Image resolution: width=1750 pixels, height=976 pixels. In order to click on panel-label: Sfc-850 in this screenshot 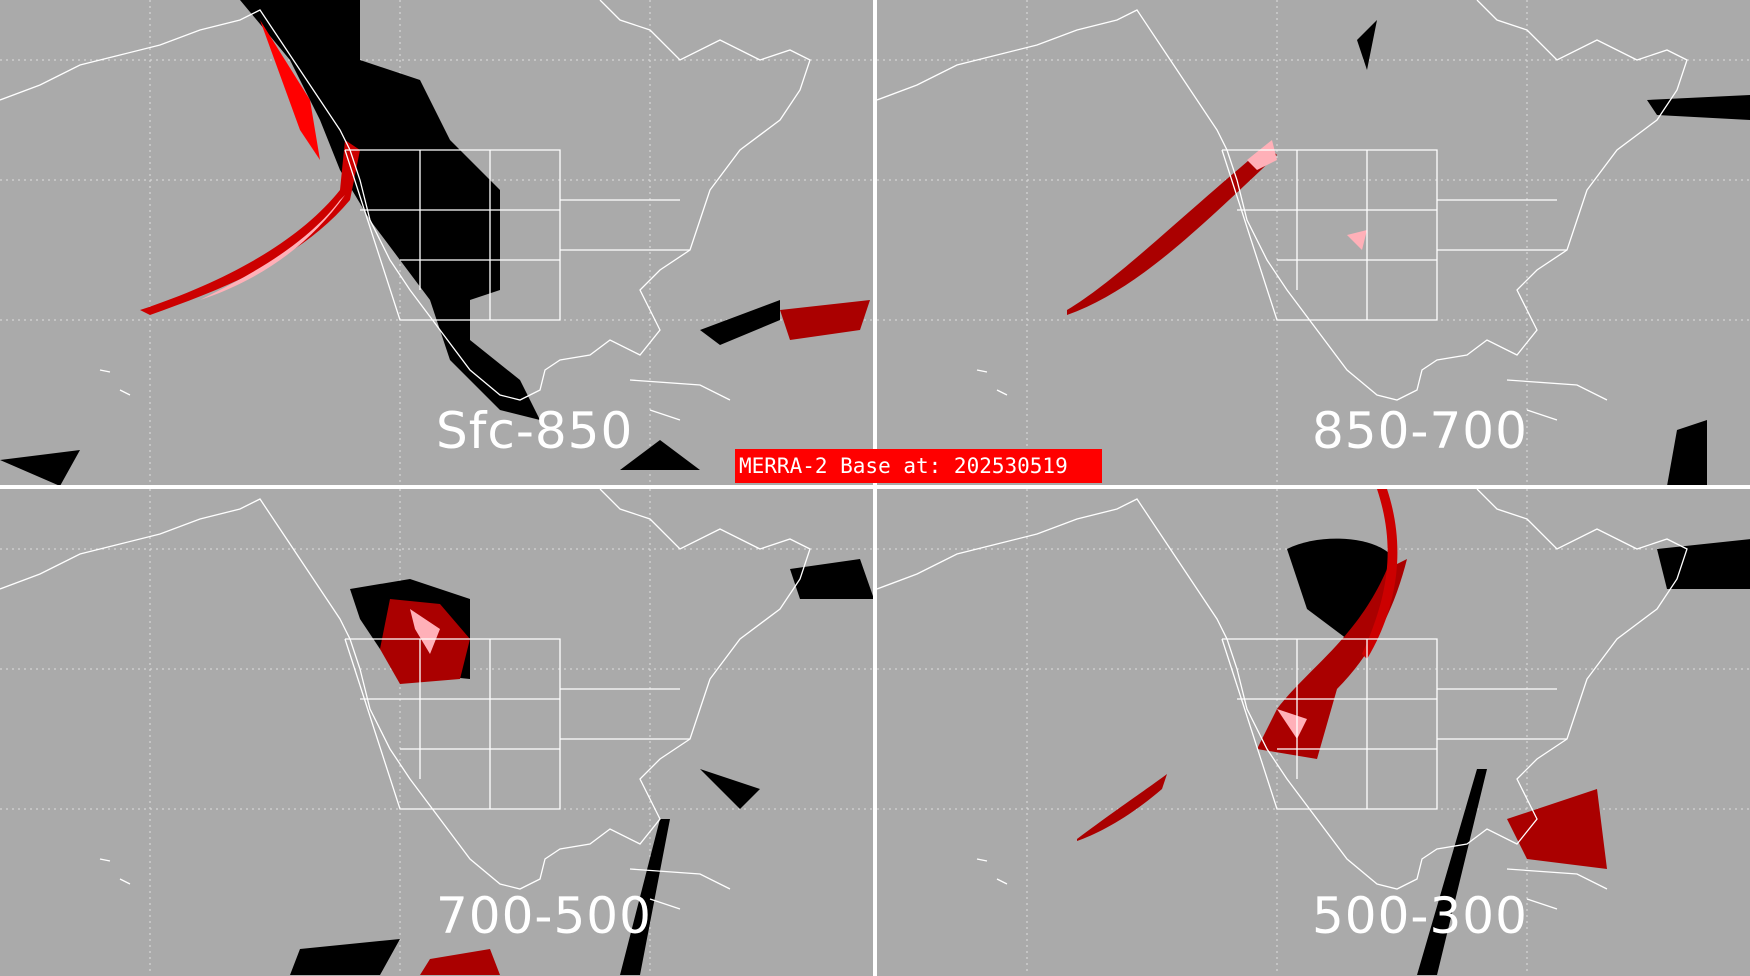, I will do `click(535, 431)`.